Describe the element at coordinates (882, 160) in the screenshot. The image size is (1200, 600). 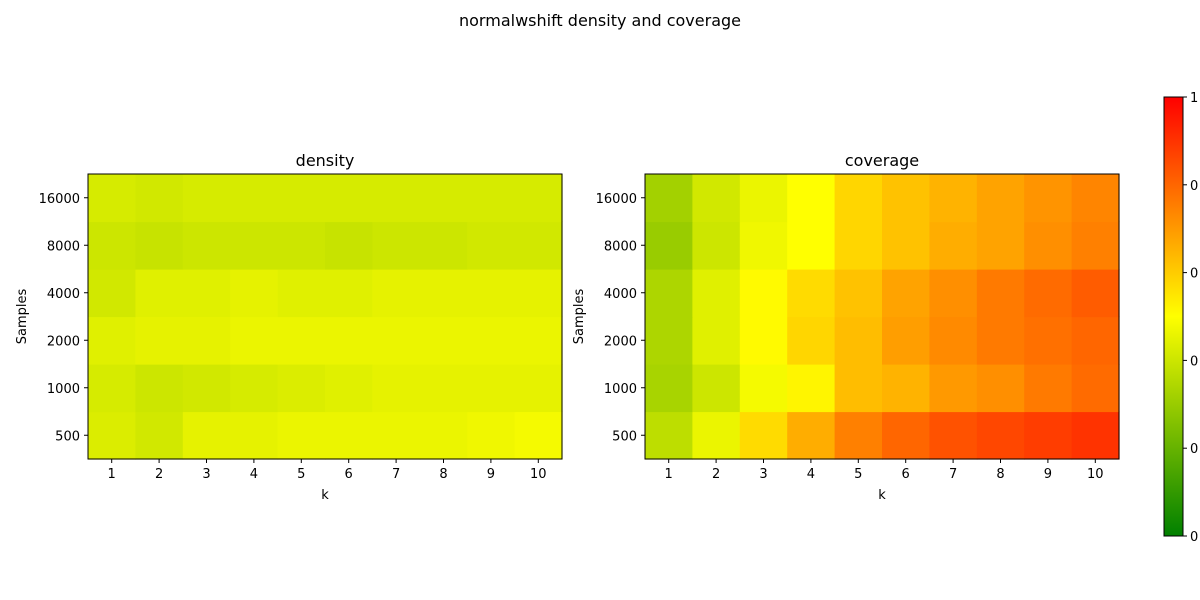
I see `axes-title: coverage` at that location.